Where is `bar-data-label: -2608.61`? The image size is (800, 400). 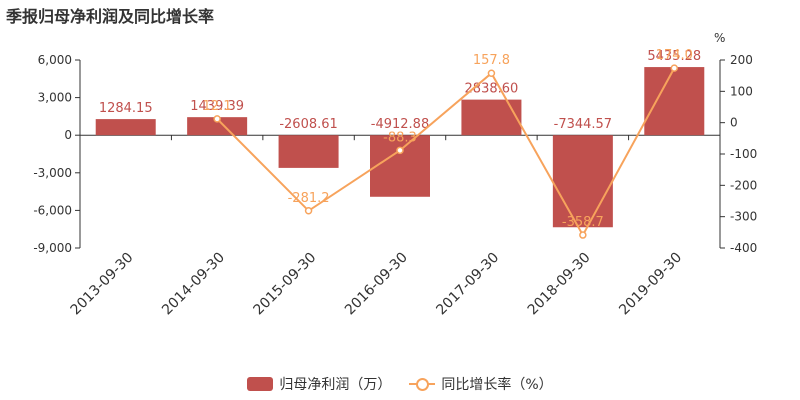
bar-data-label: -2608.61 is located at coordinates (308, 124).